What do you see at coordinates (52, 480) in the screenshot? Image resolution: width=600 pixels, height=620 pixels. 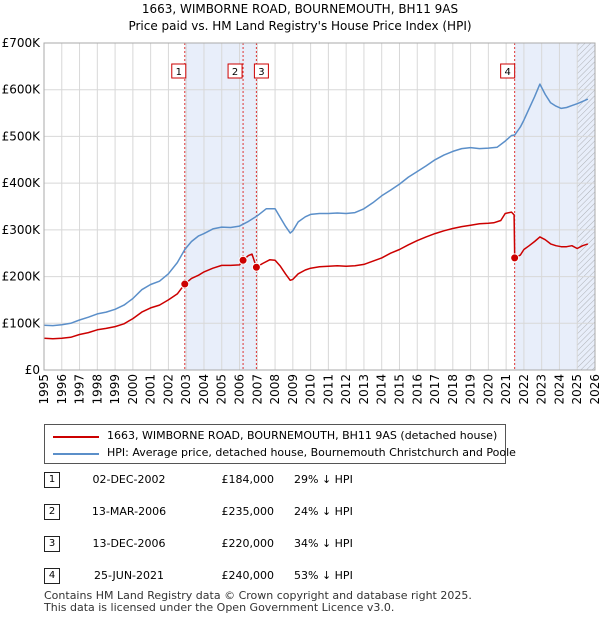 I see `transaction-number-badge: 1` at bounding box center [52, 480].